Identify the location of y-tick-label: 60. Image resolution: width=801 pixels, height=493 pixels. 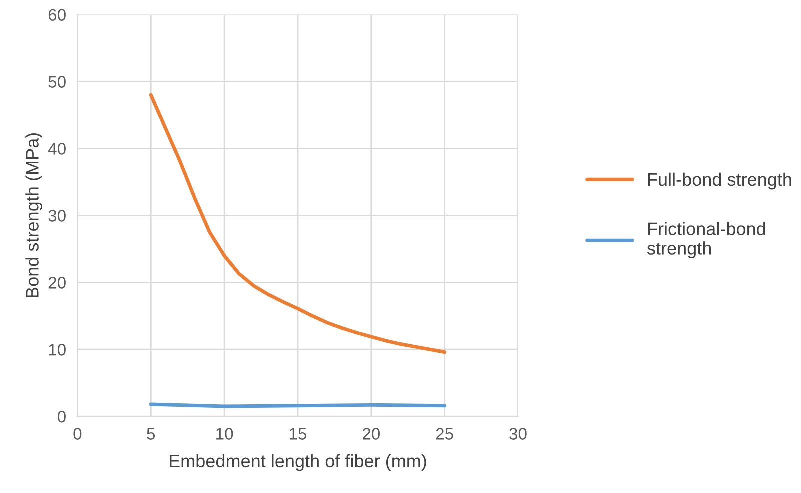
(57, 15).